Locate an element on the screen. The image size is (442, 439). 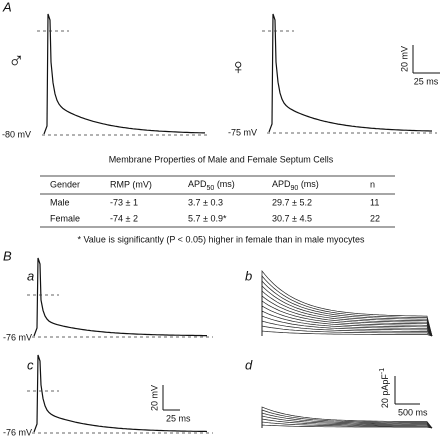
scale-label: 20 pApF is located at coordinates (385, 391).